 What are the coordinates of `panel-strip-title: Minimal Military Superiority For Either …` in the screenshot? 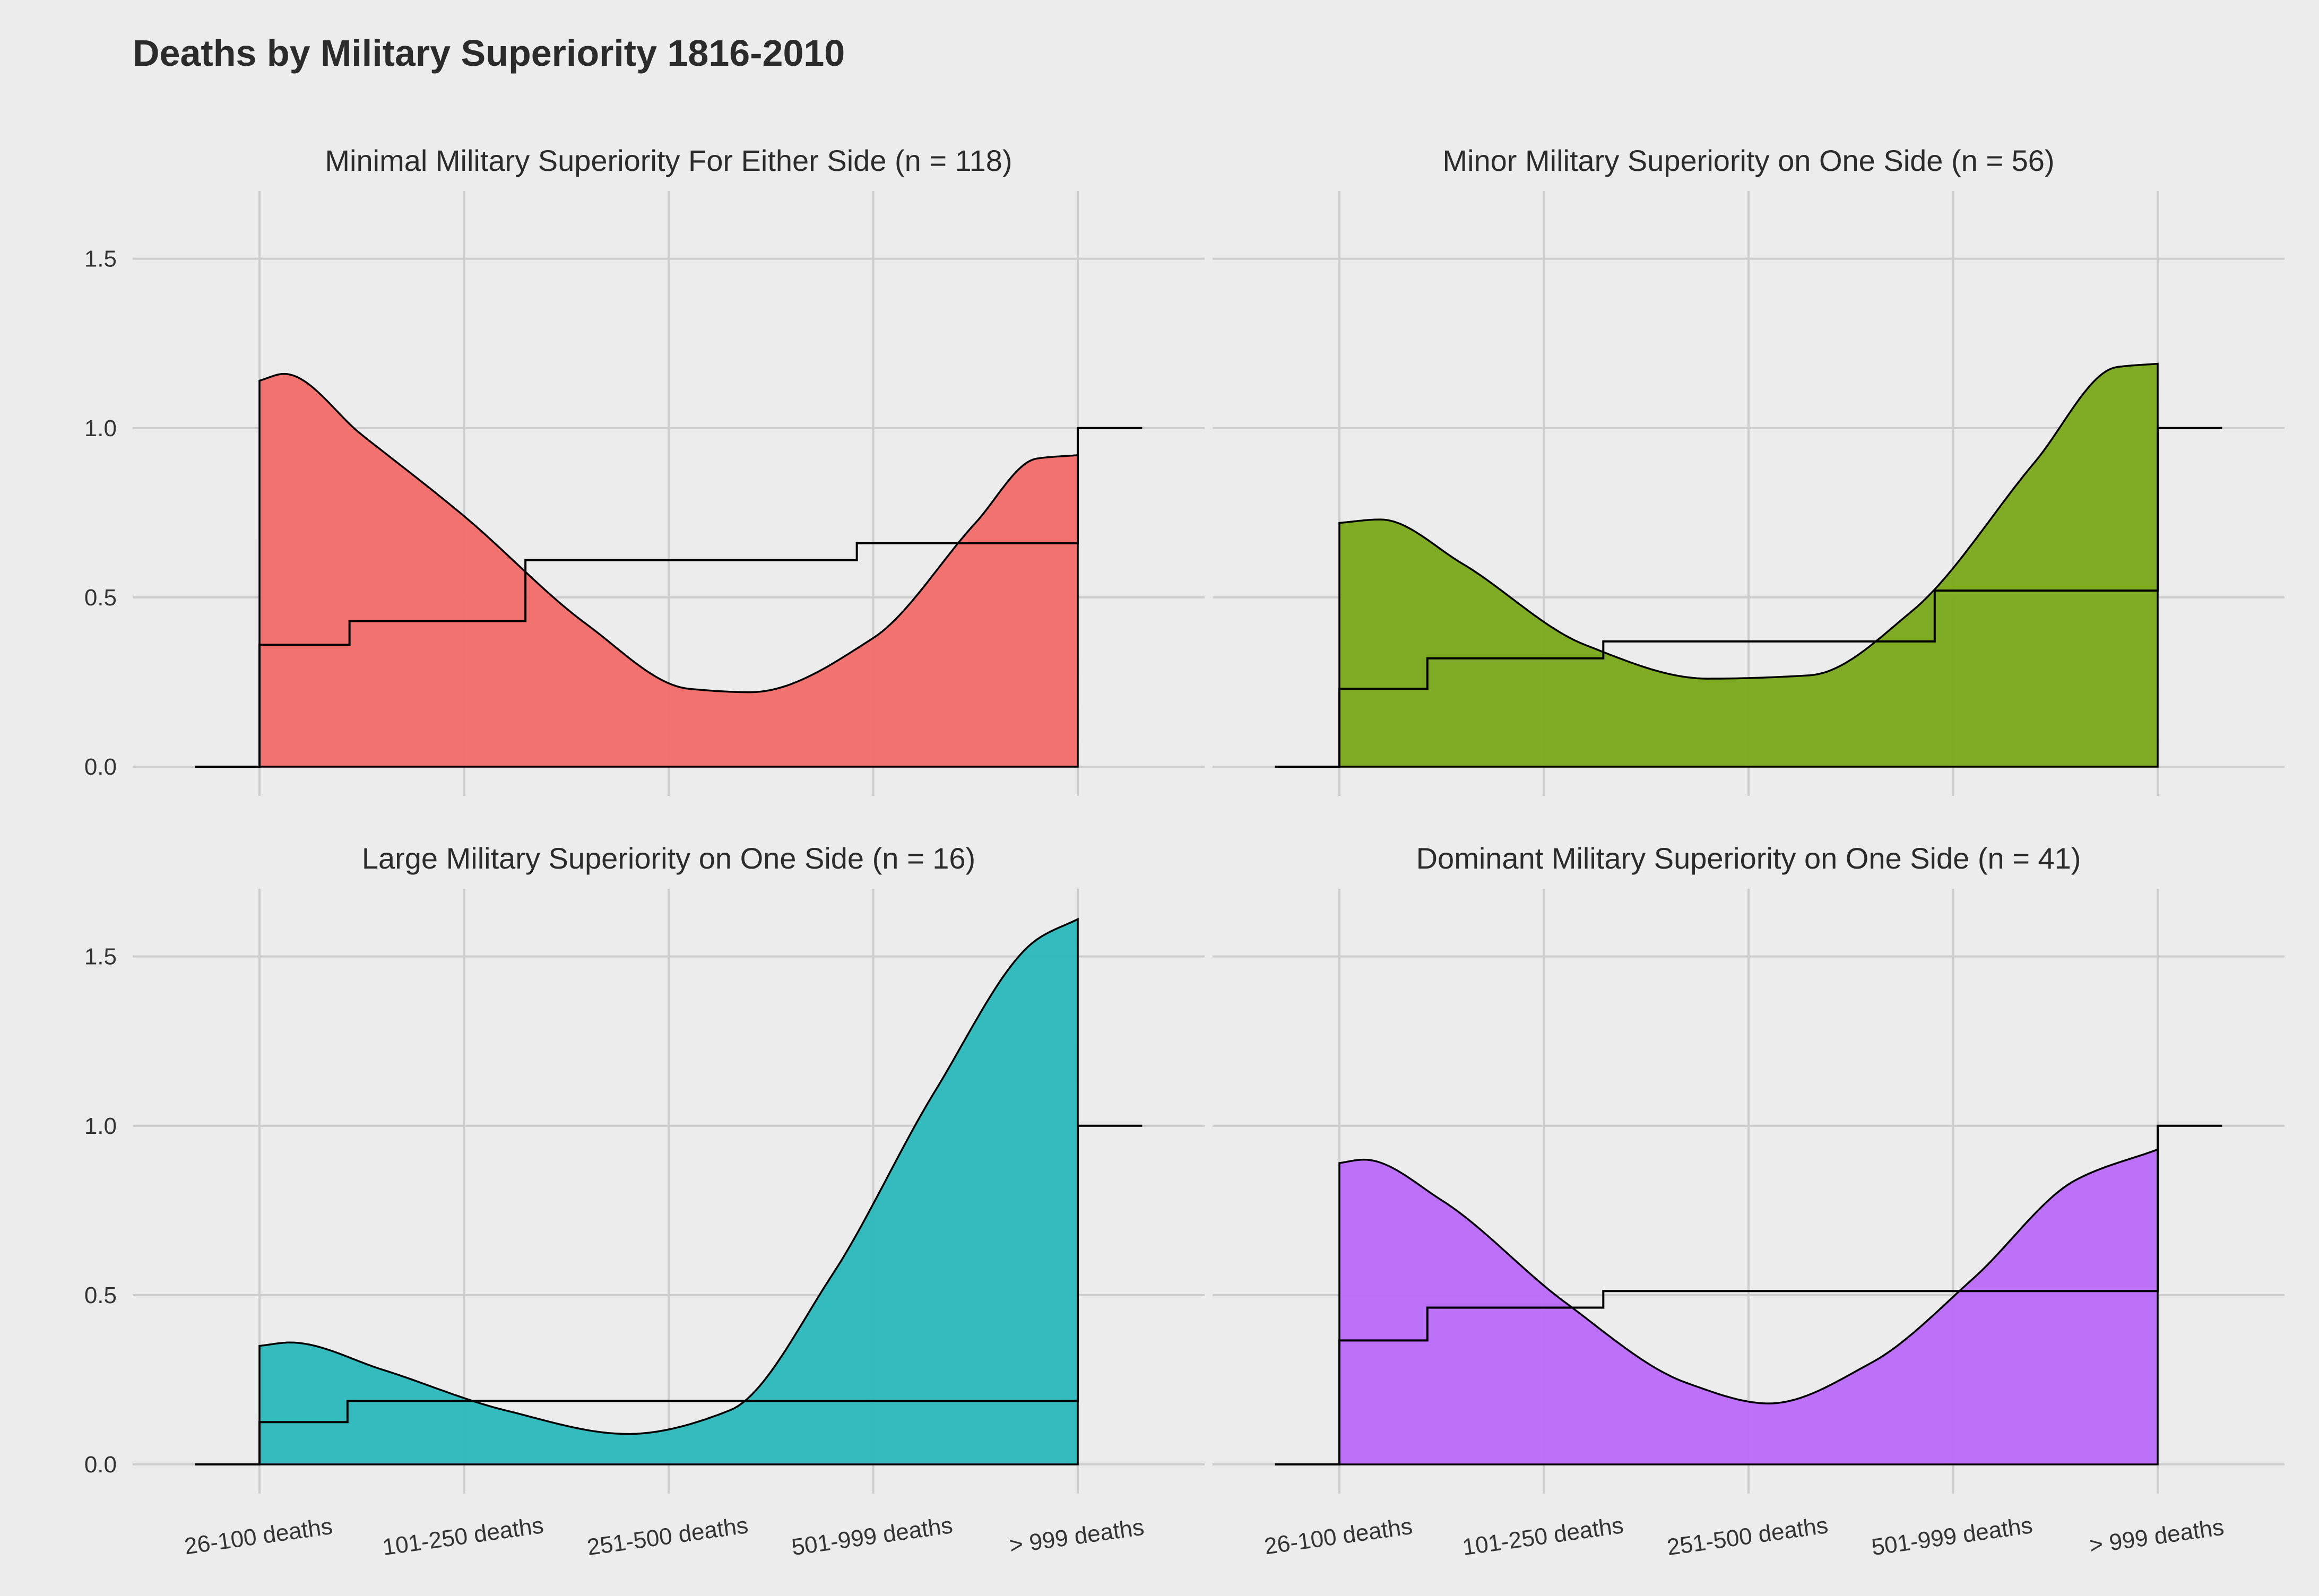 It's located at (668, 160).